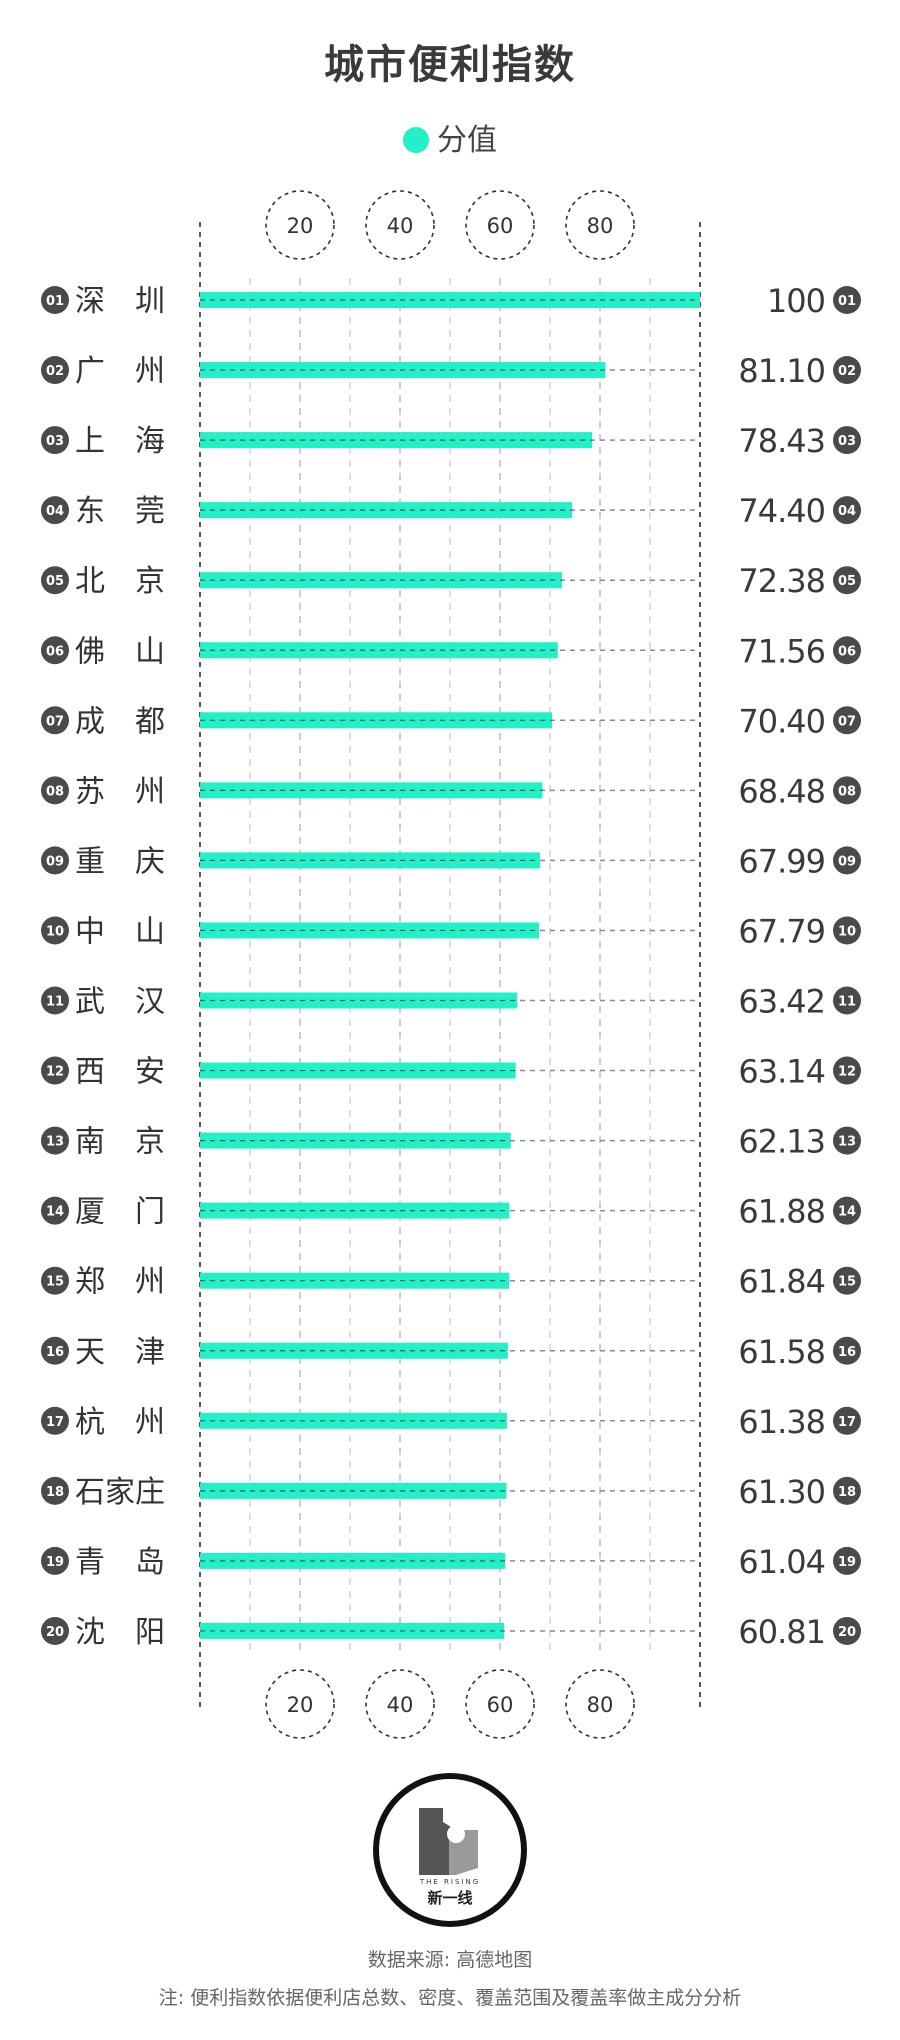  Describe the element at coordinates (467, 140) in the screenshot. I see `legend-label: 分值` at that location.